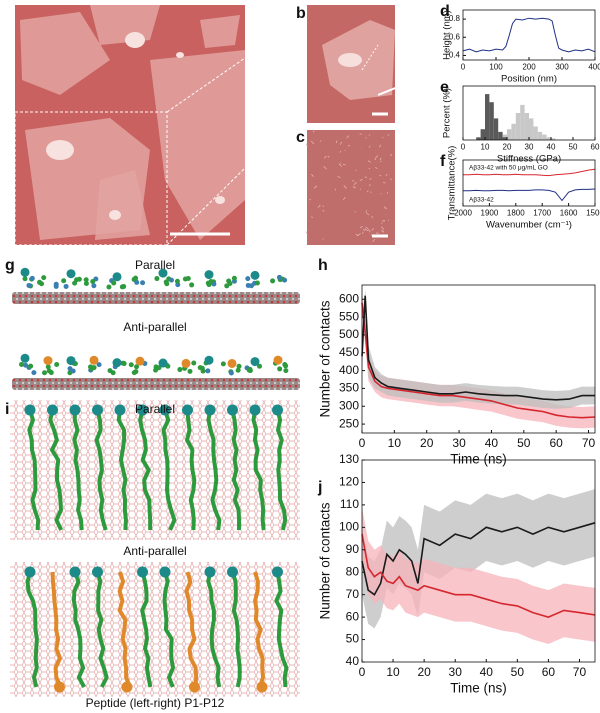 The width and height of the screenshot is (600, 713). What do you see at coordinates (529, 172) in the screenshot?
I see `line` at bounding box center [529, 172].